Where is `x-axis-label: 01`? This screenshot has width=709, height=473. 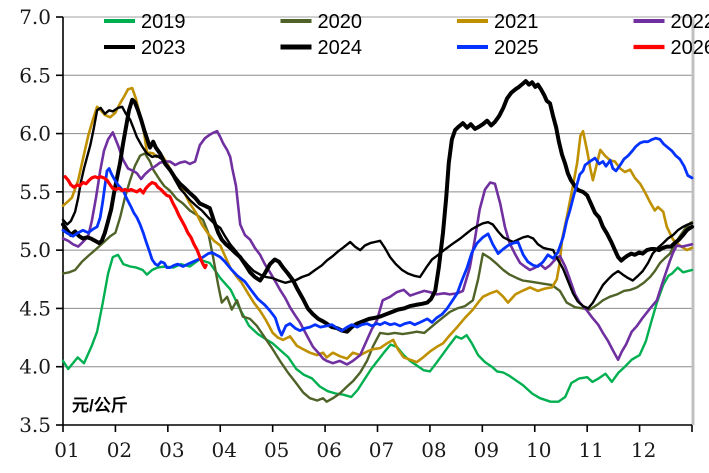
x-axis-label: 01 is located at coordinates (66, 450).